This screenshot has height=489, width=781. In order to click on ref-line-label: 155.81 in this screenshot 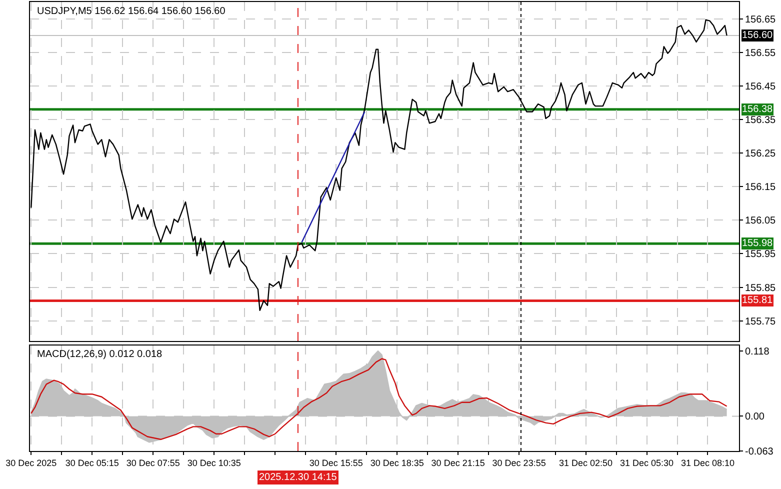, I will do `click(758, 300)`.